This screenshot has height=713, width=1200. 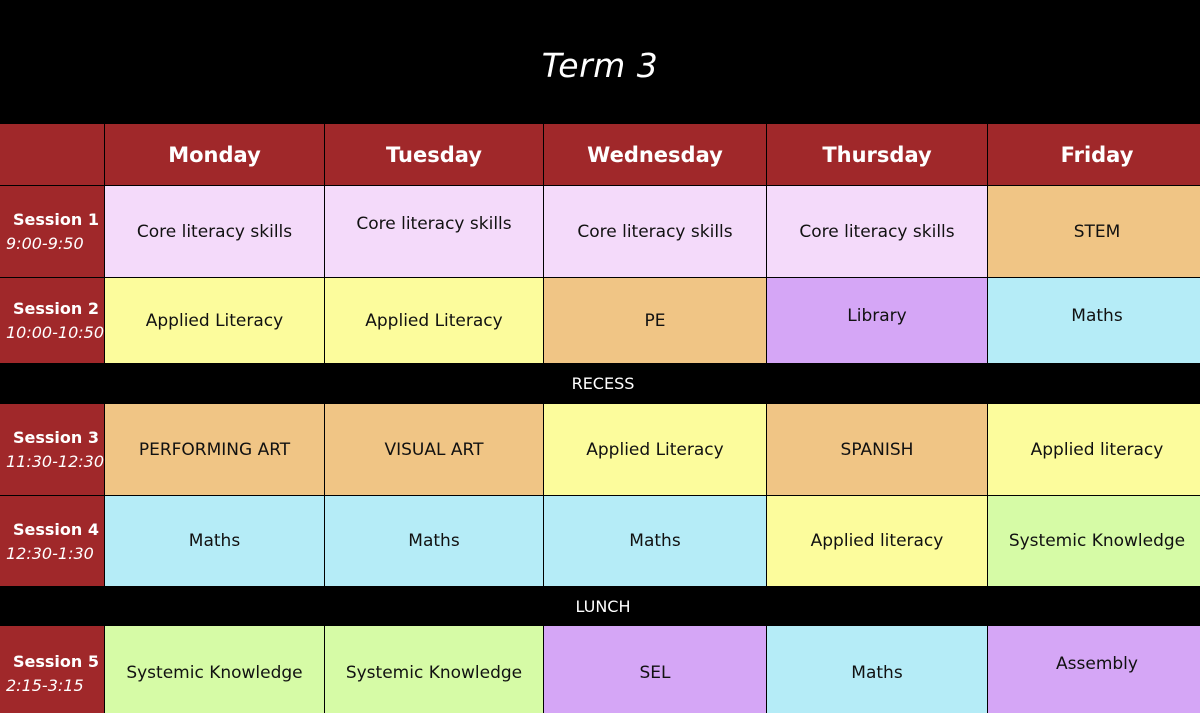 I want to click on class-cell-friday: STEM, so click(x=1094, y=231).